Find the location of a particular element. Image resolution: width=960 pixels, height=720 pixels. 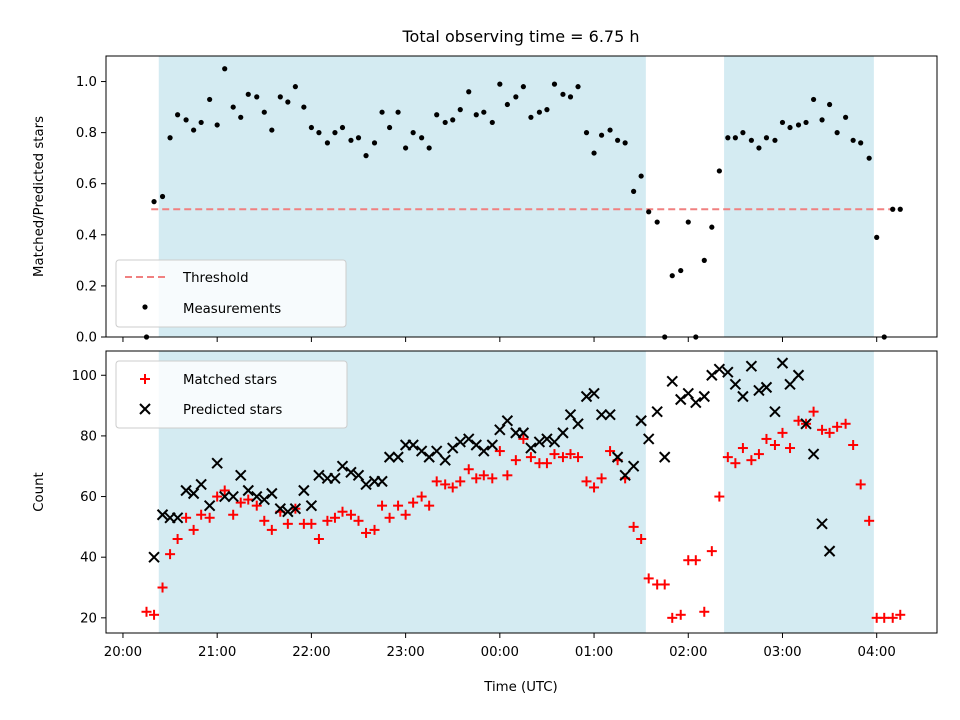

ratio-y-ticks: 0.0 0.2 0.4 0.6 0.8 1.0 is located at coordinates (91, 210).